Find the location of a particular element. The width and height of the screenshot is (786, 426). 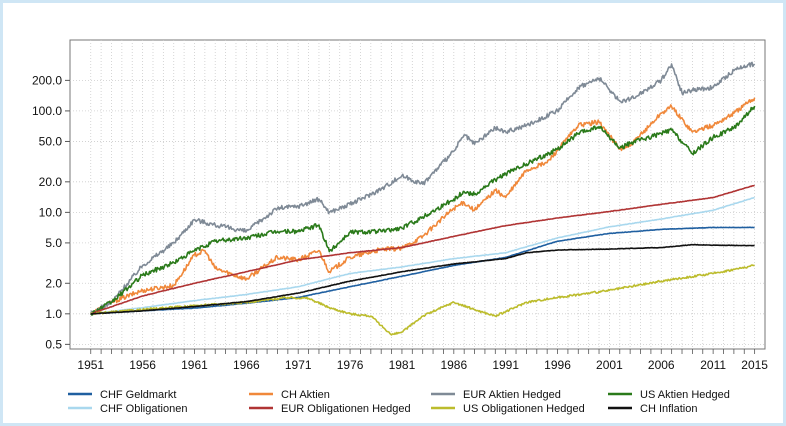

x-tick-label: 1961 is located at coordinates (194, 365).